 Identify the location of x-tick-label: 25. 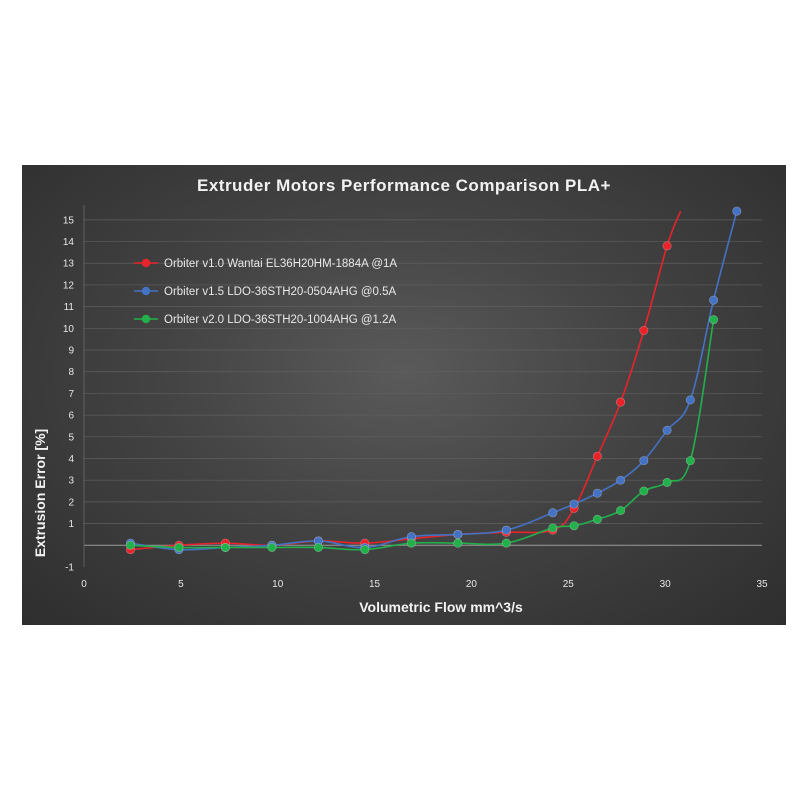
(569, 584).